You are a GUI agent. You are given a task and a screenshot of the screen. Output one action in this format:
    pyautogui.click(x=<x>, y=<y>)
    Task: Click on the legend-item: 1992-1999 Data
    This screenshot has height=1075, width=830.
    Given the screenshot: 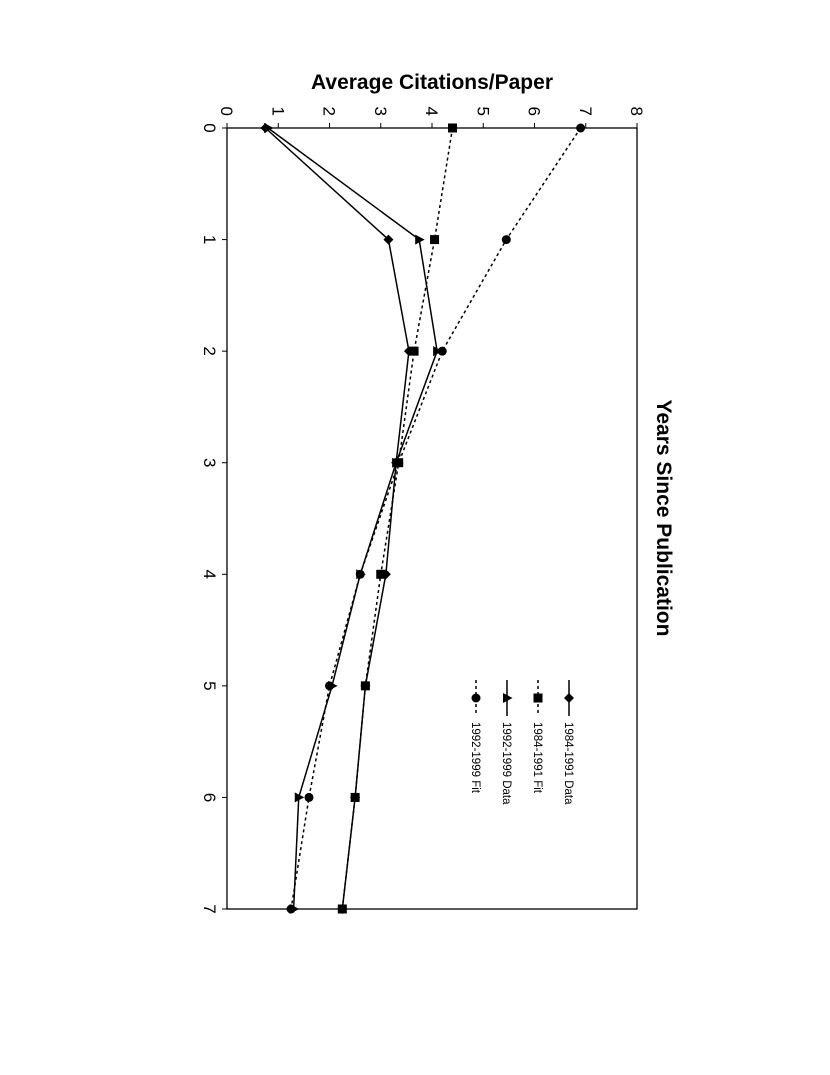 What is the action you would take?
    pyautogui.click(x=506, y=742)
    